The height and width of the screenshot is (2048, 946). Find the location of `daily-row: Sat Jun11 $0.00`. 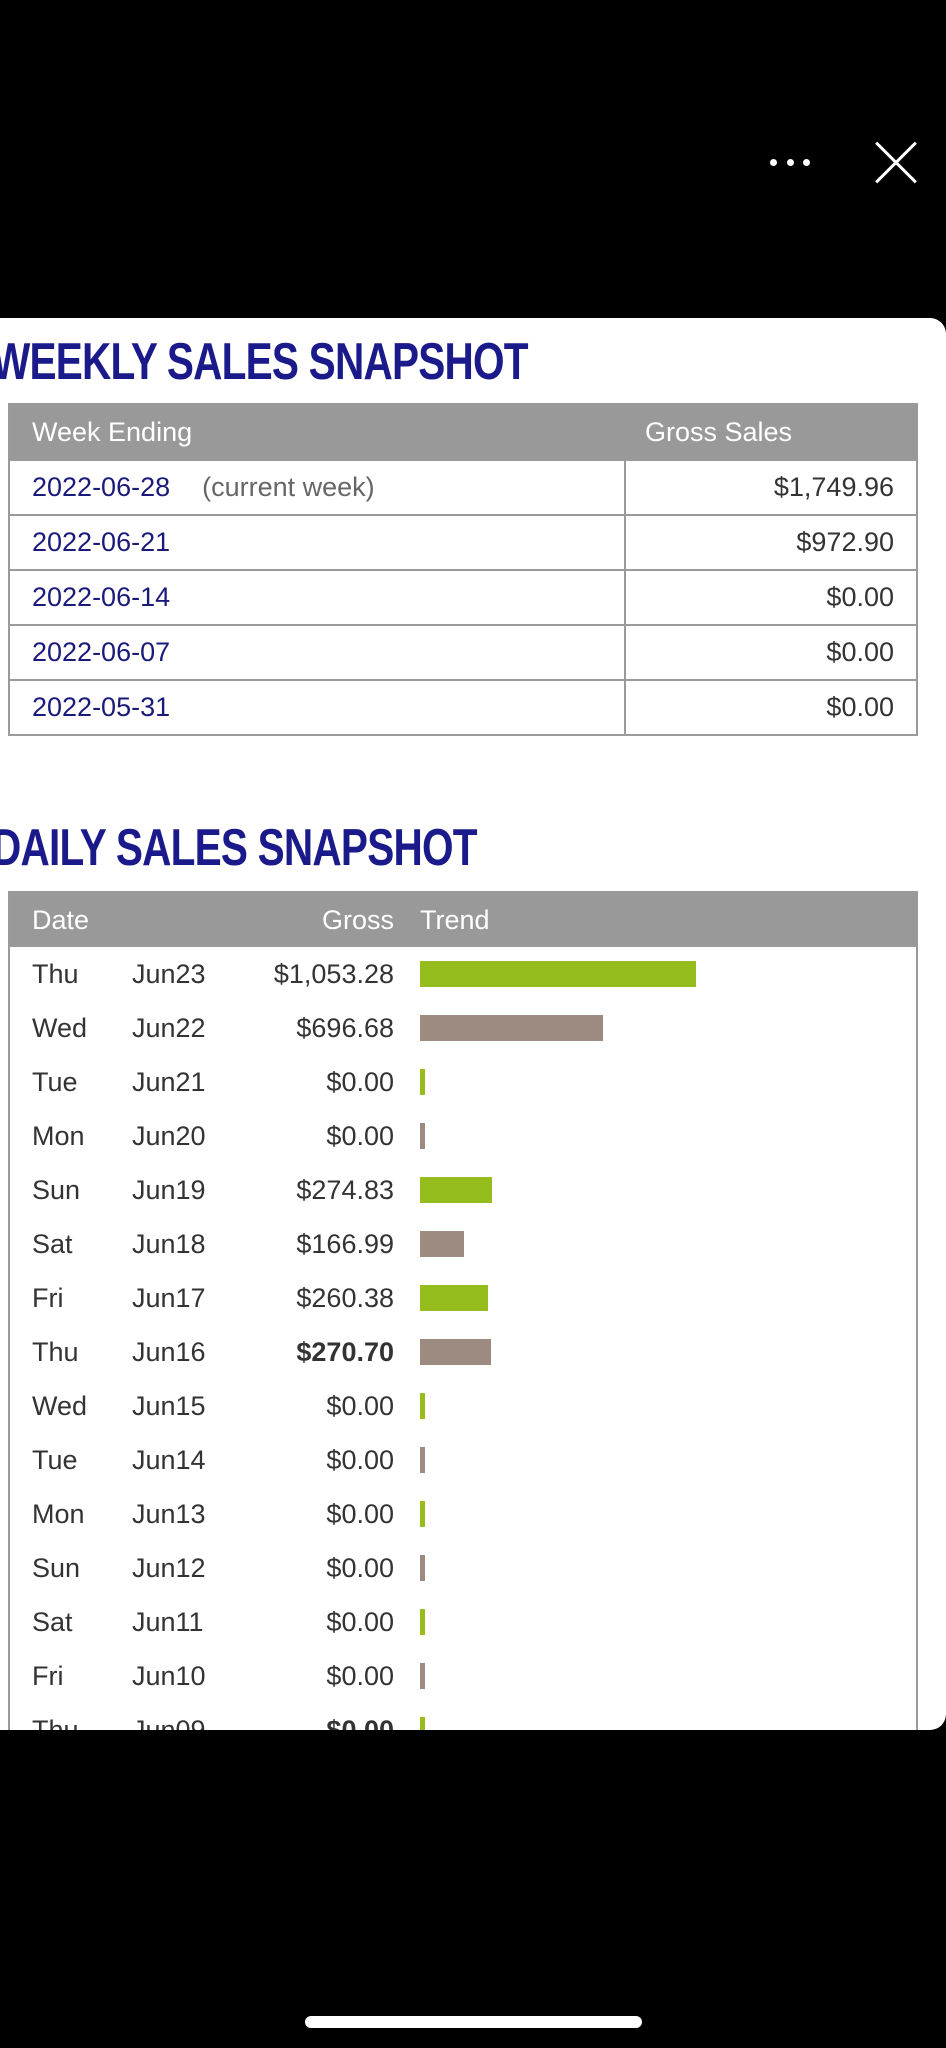

daily-row: Sat Jun11 $0.00 is located at coordinates (463, 1622).